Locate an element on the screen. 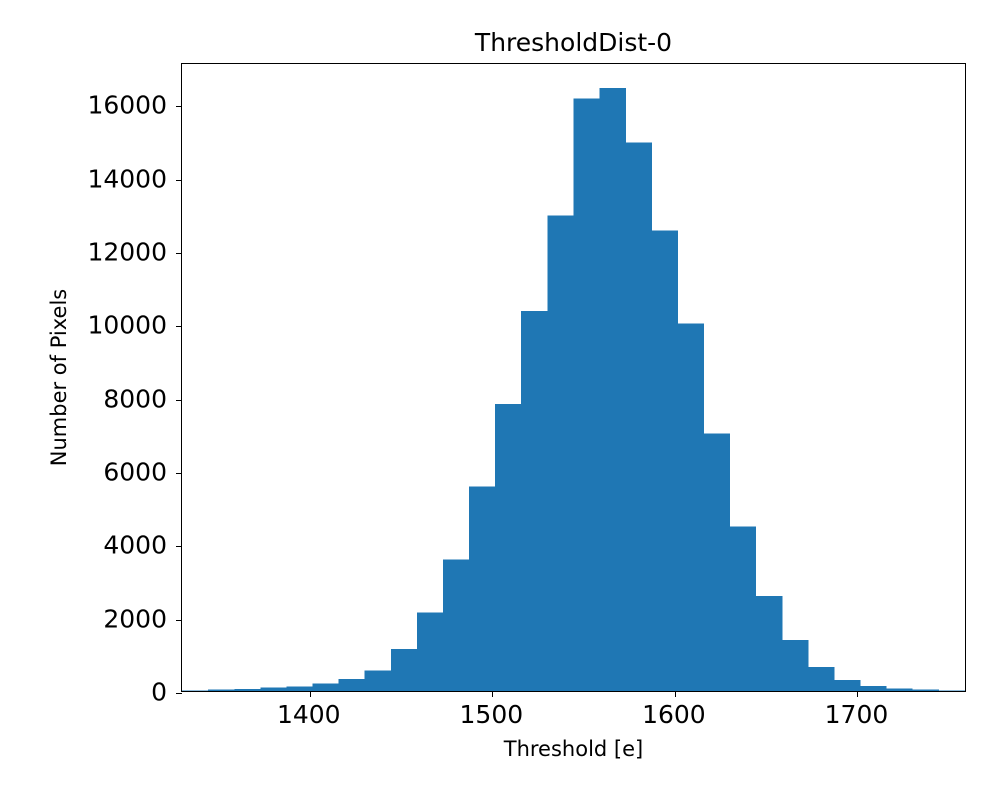  y-tick-label: 0 is located at coordinates (159, 692).